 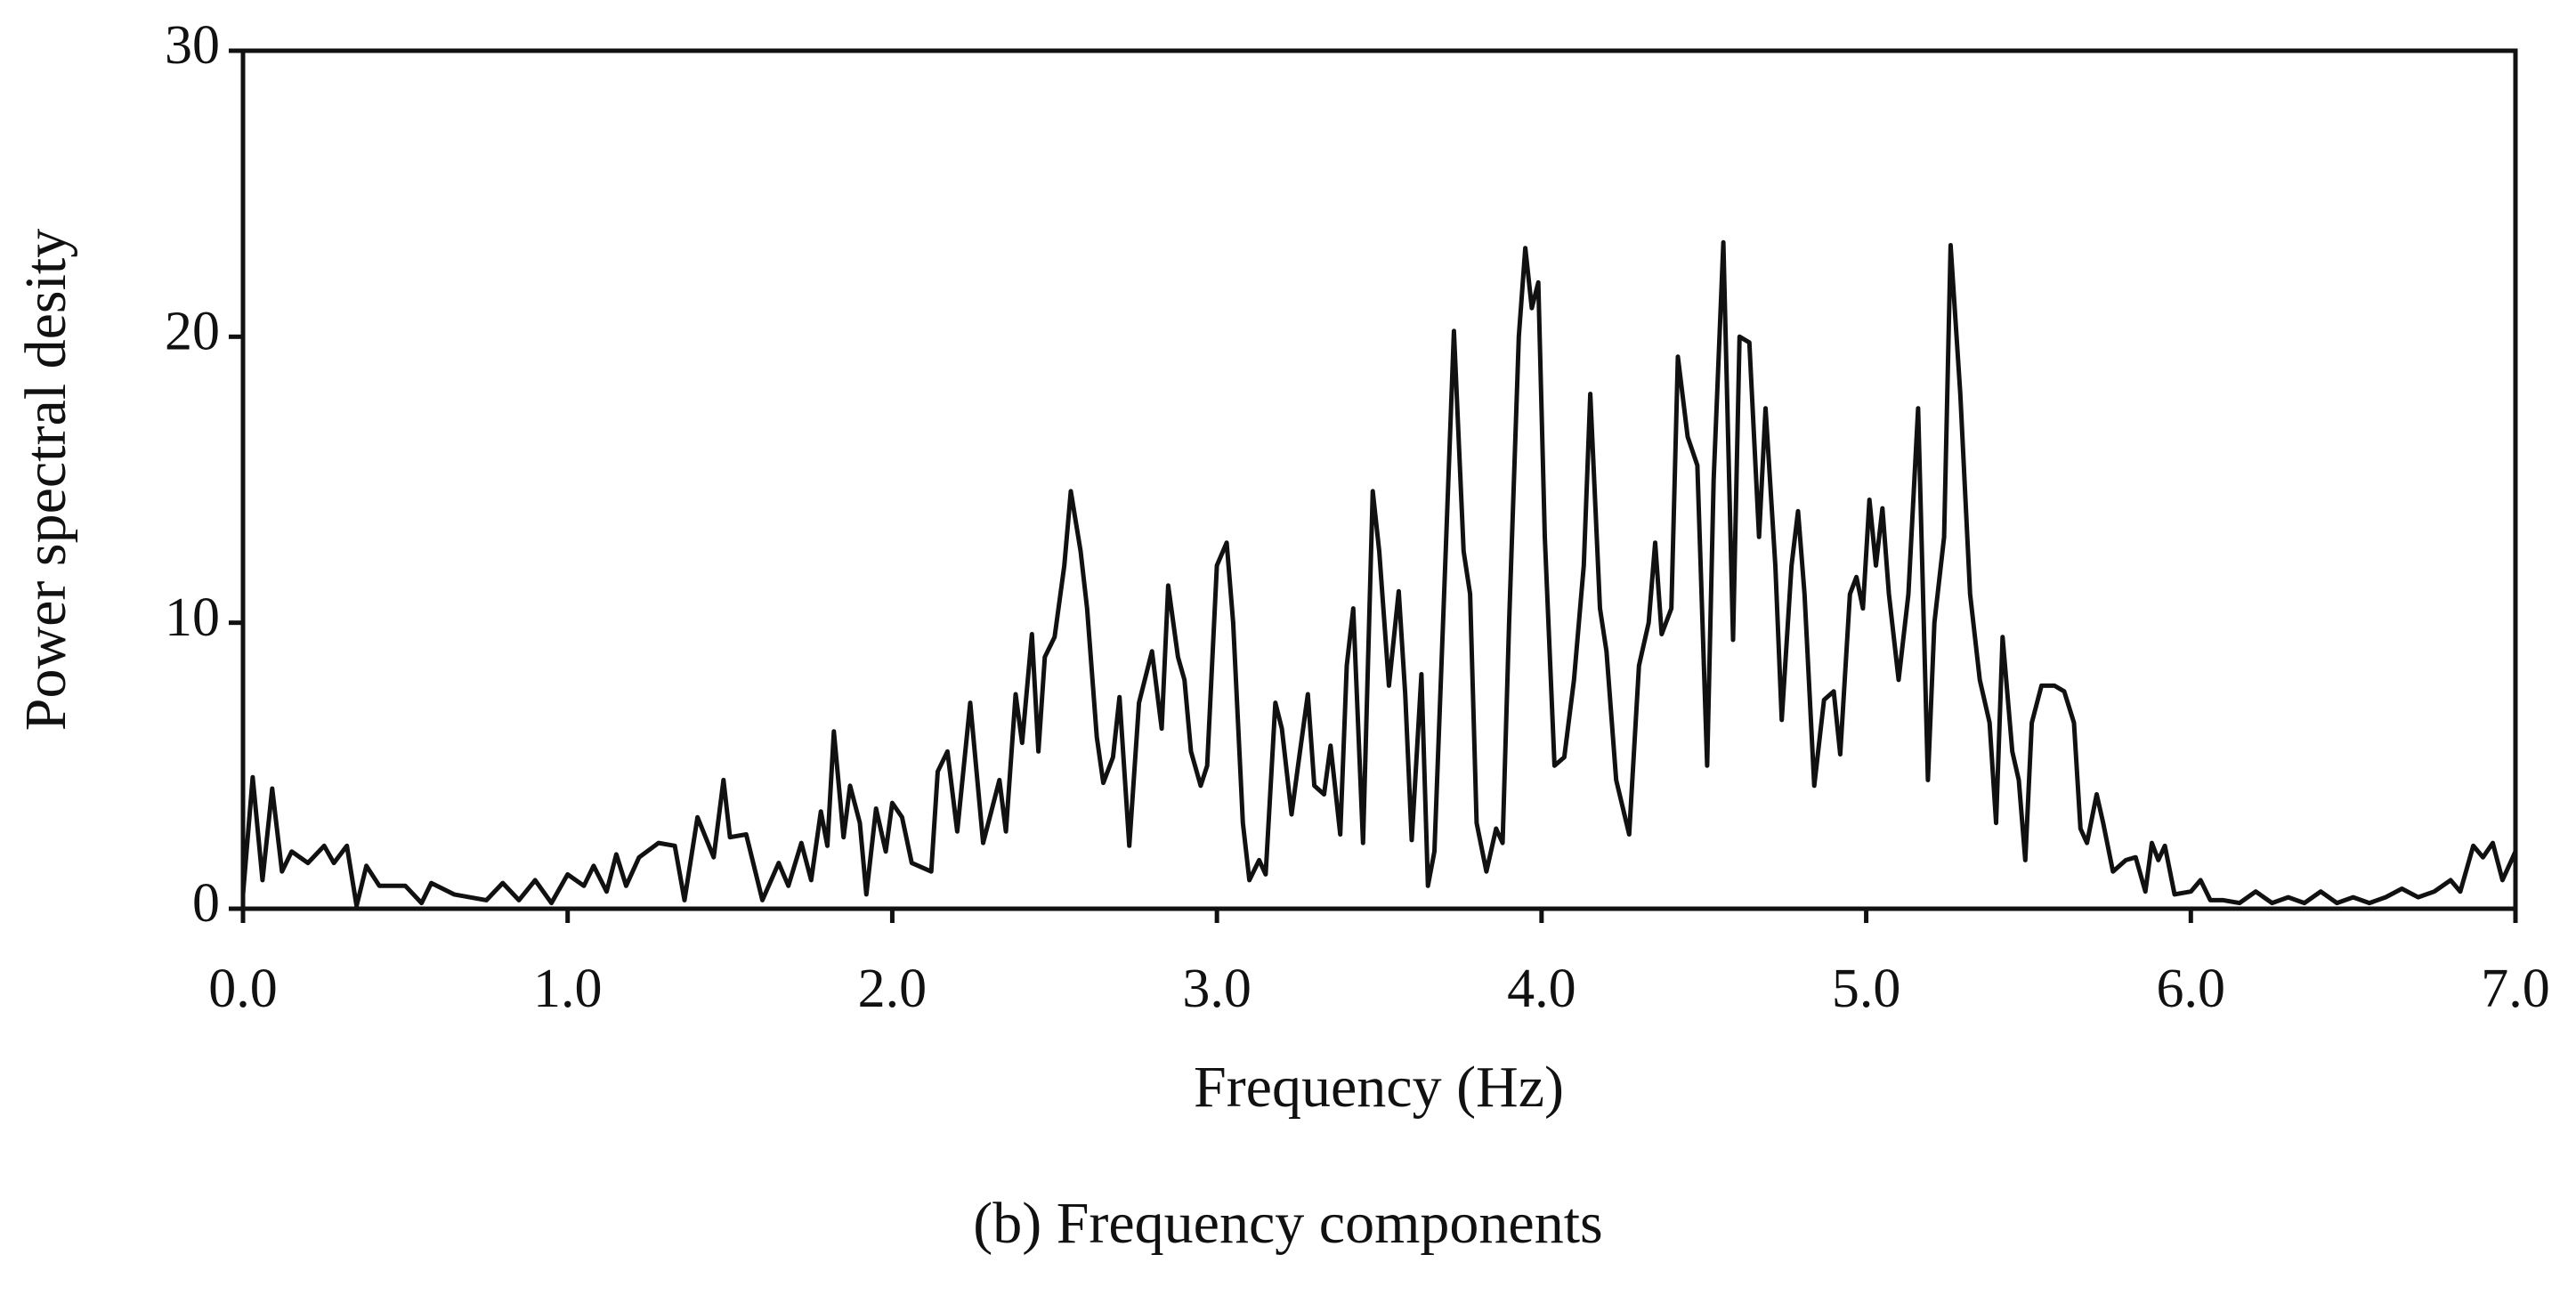 What do you see at coordinates (893, 989) in the screenshot?
I see `x-tick-label: 2.0` at bounding box center [893, 989].